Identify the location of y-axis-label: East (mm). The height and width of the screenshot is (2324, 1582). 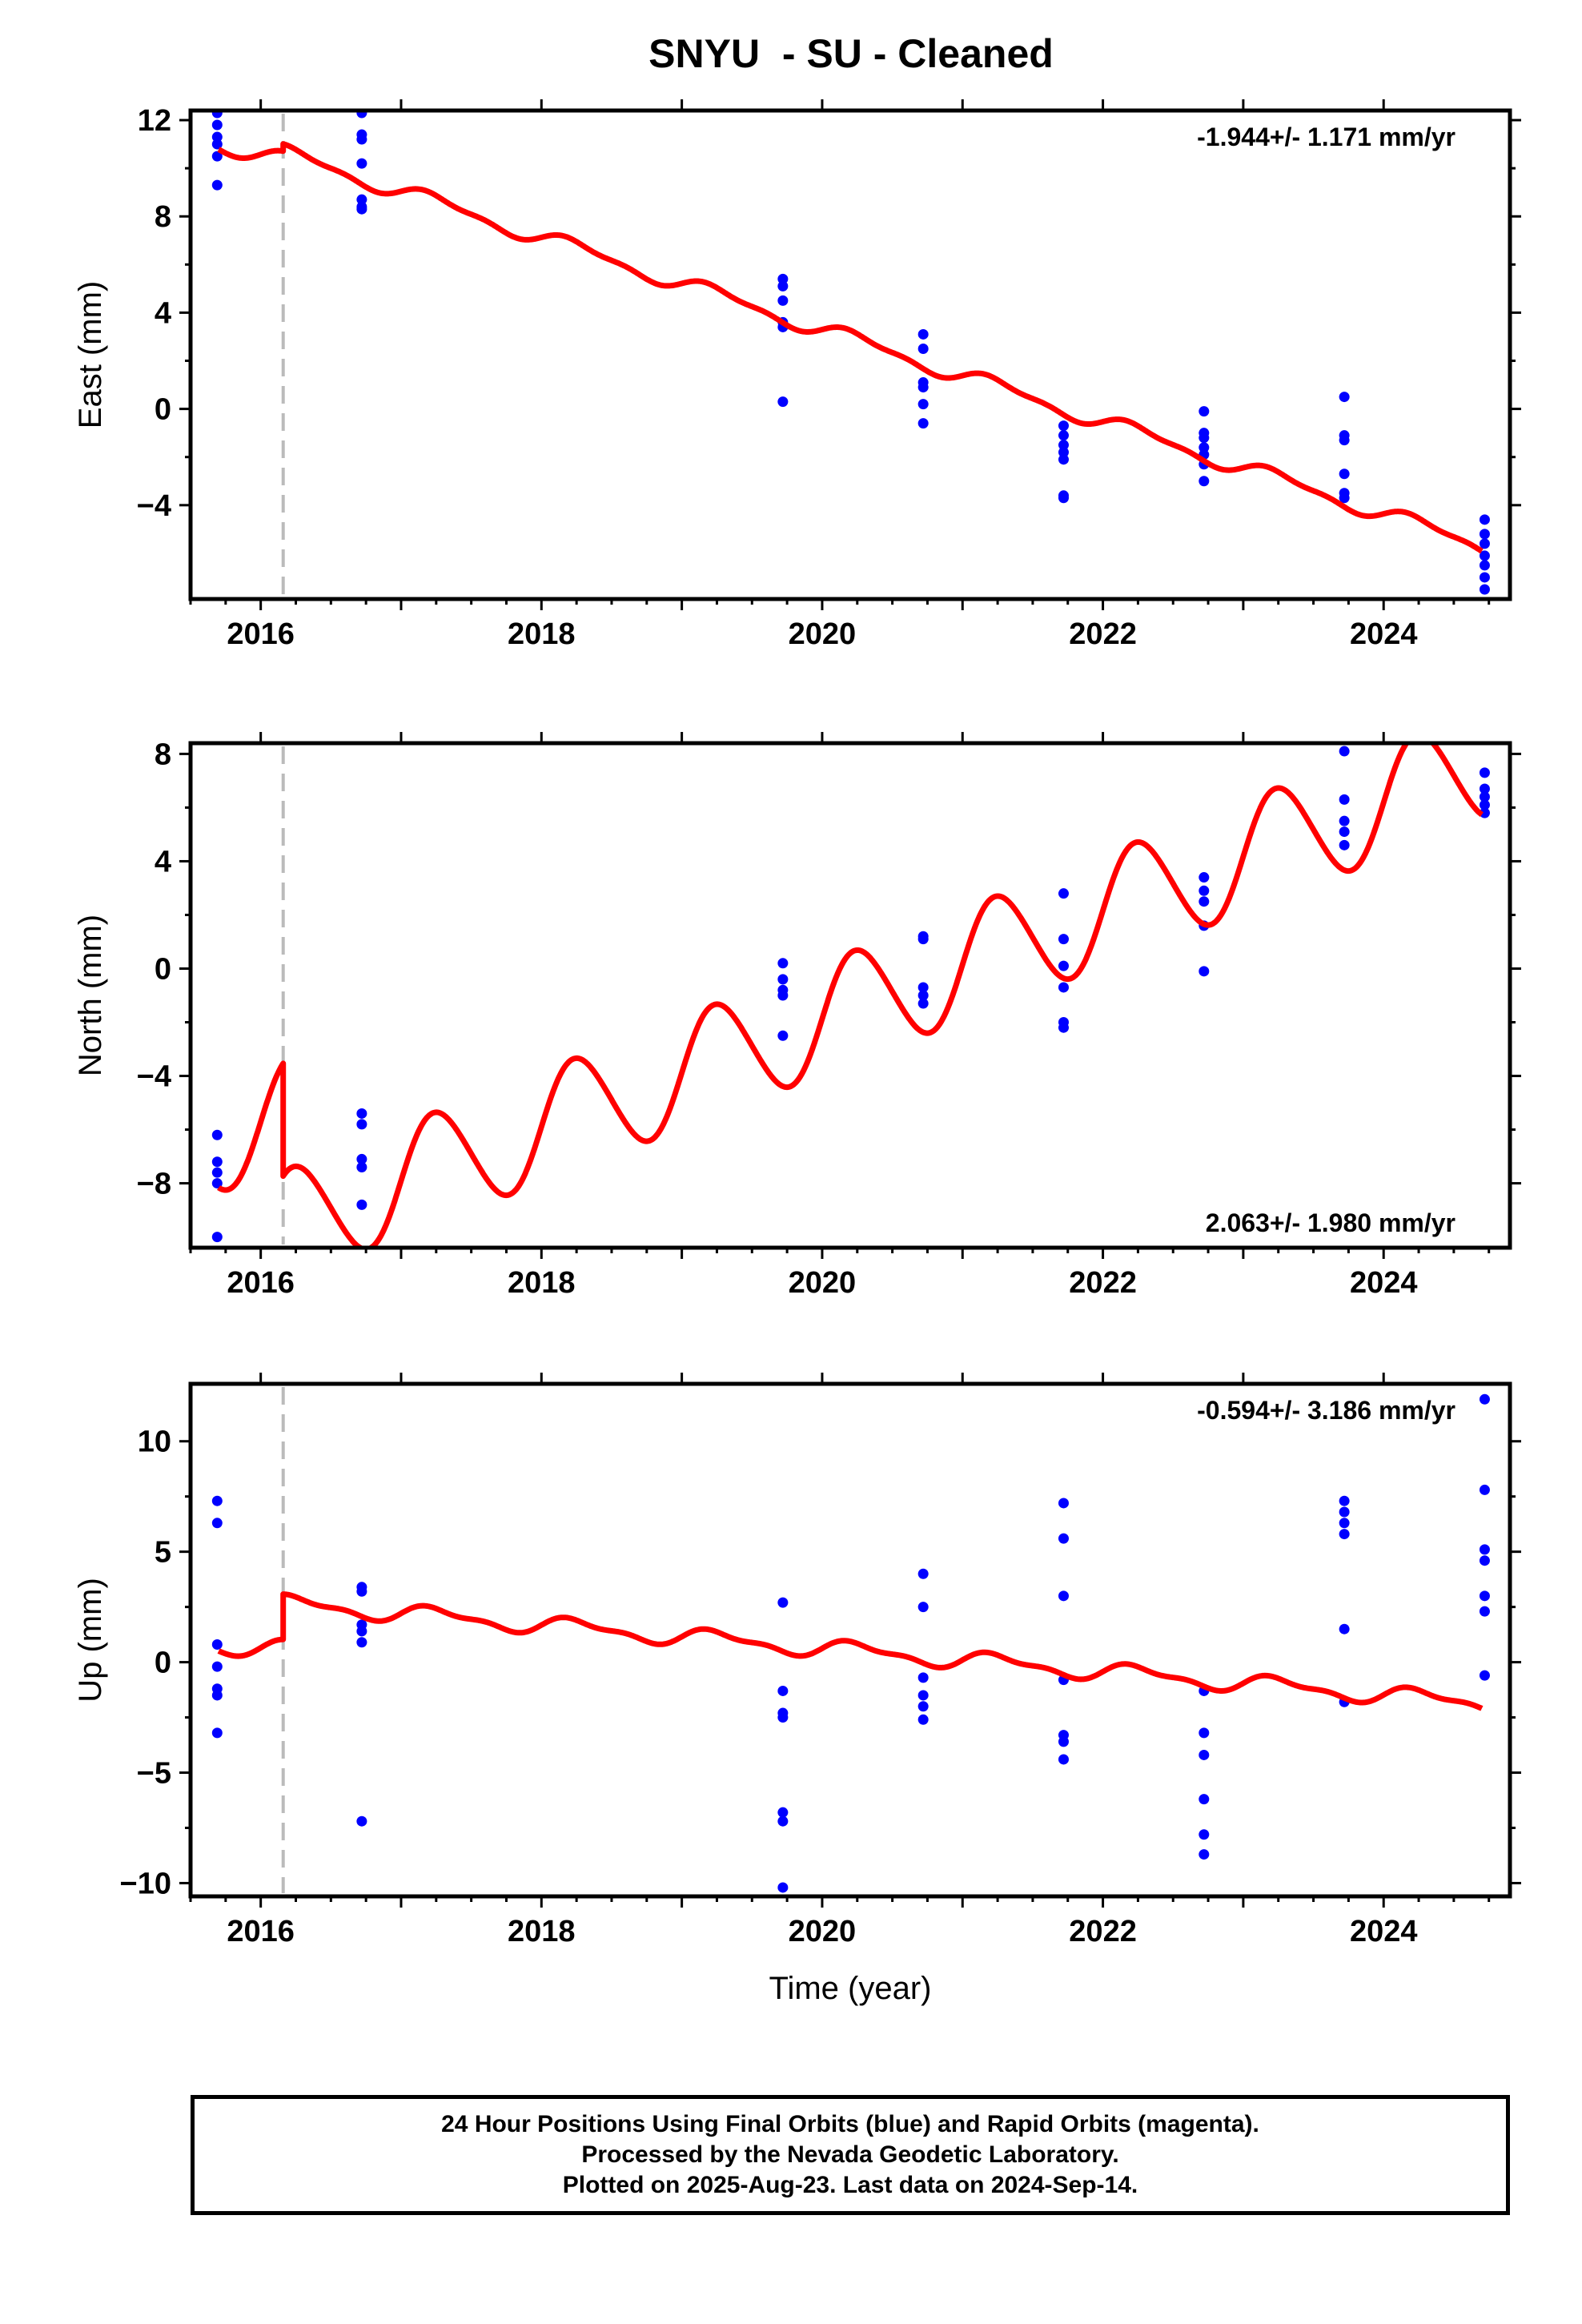
(91, 354).